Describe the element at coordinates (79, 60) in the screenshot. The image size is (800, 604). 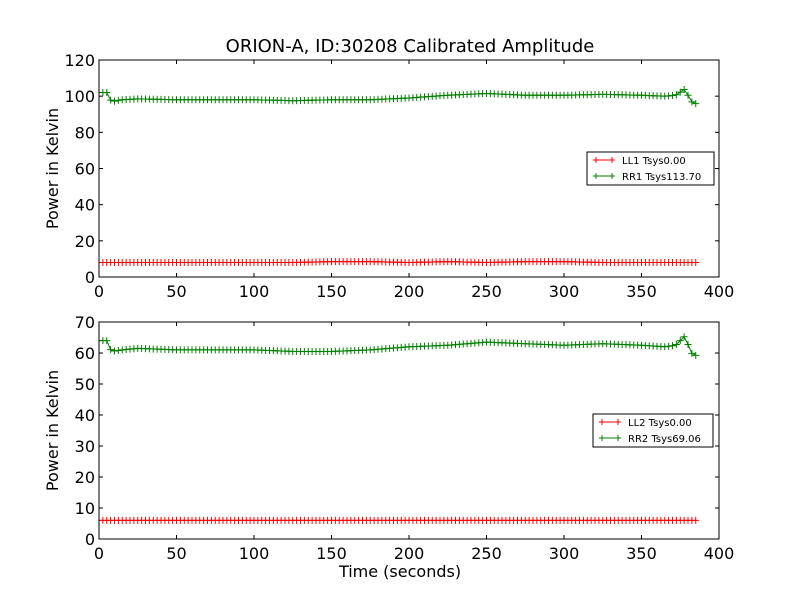
I see `y-tick-label: 120` at that location.